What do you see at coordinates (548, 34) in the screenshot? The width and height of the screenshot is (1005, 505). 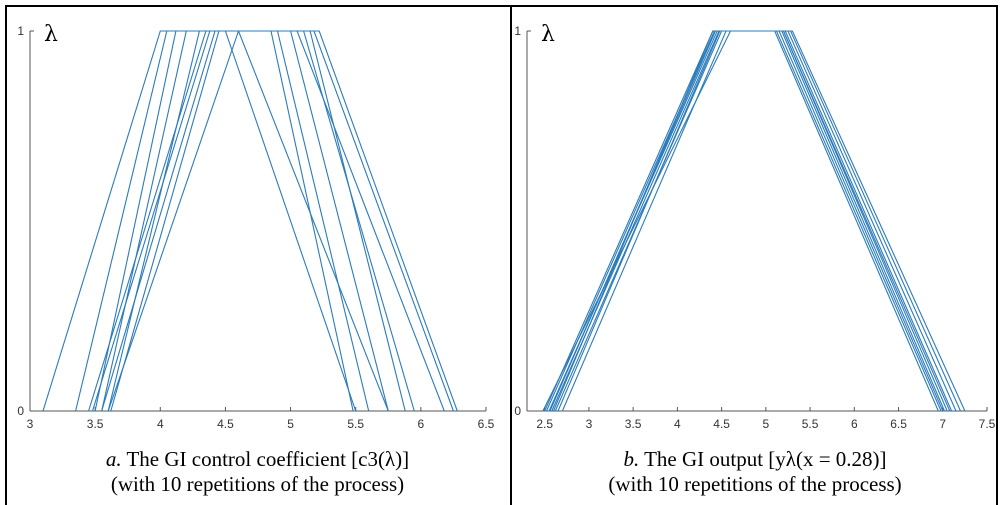 I see `chart2-ylabel: λ` at bounding box center [548, 34].